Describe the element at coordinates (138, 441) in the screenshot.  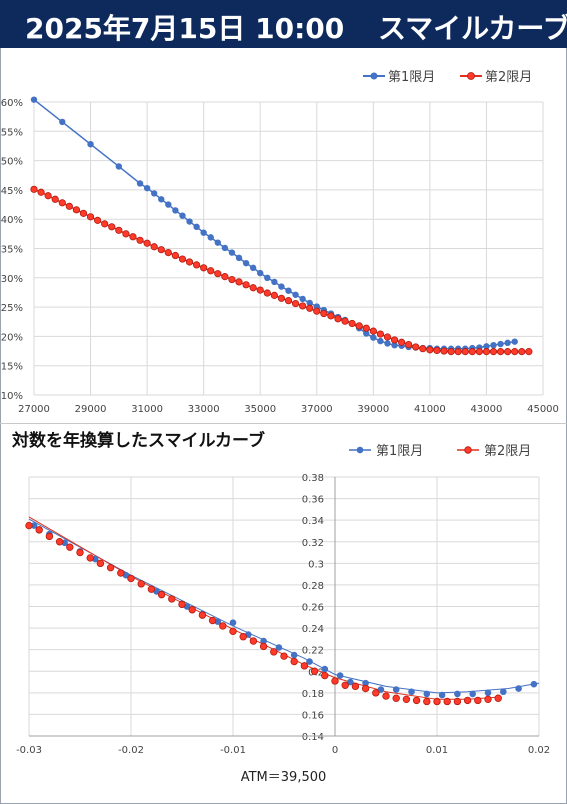
I see `chart2-title: 対数を年換算したスマイルカーブ` at that location.